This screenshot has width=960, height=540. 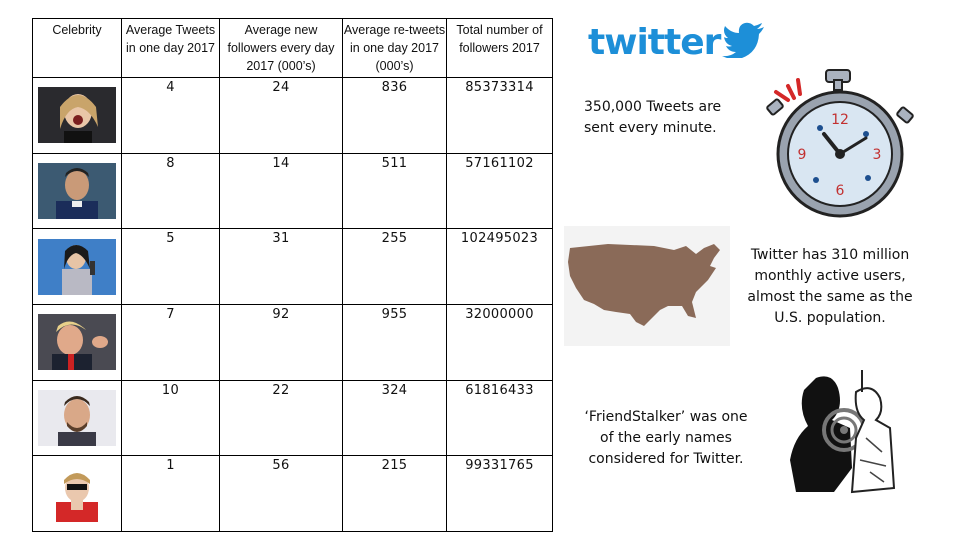 What do you see at coordinates (647, 288) in the screenshot?
I see `us-map-illustration` at bounding box center [647, 288].